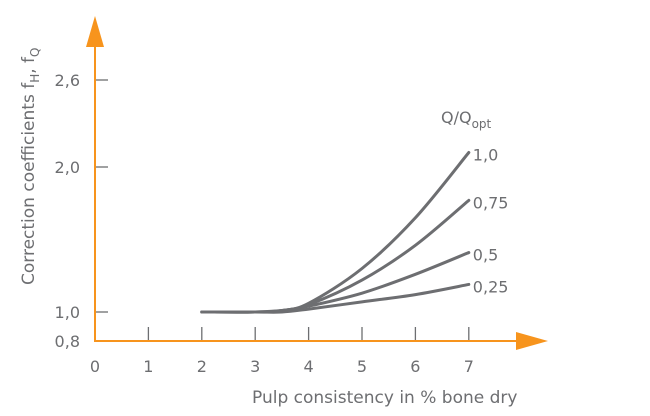  What do you see at coordinates (95, 366) in the screenshot?
I see `x-tick-label: 0` at bounding box center [95, 366].